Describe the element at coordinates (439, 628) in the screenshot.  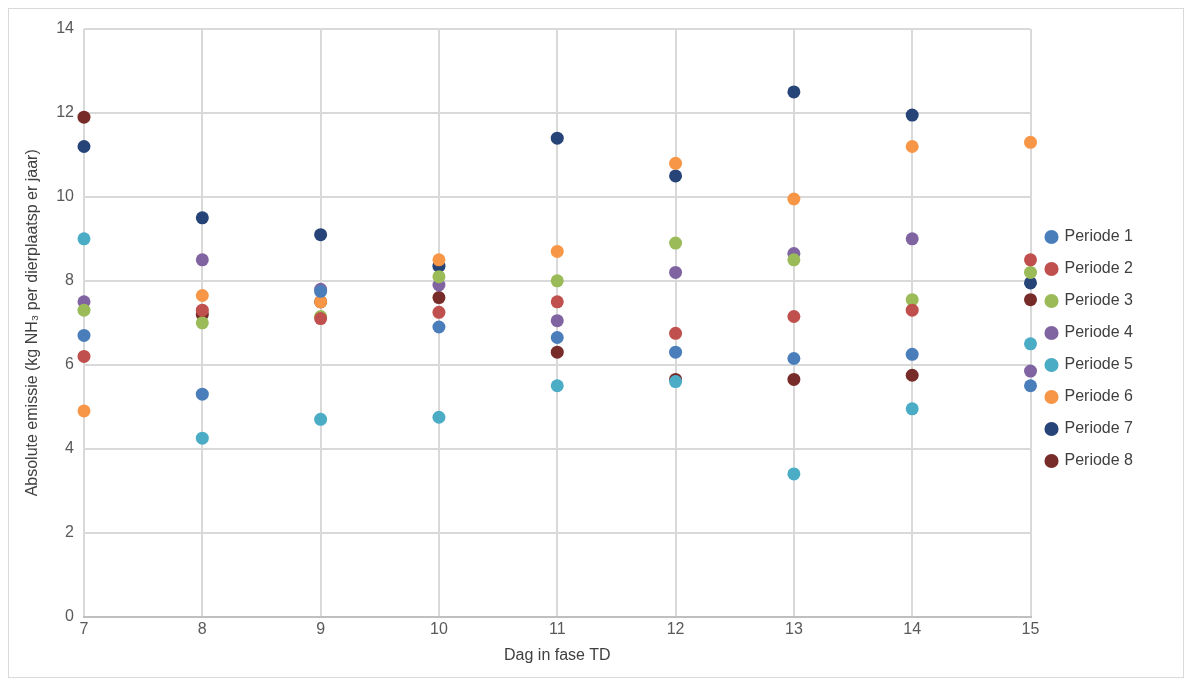
I see `x-tick-label: 10` at that location.